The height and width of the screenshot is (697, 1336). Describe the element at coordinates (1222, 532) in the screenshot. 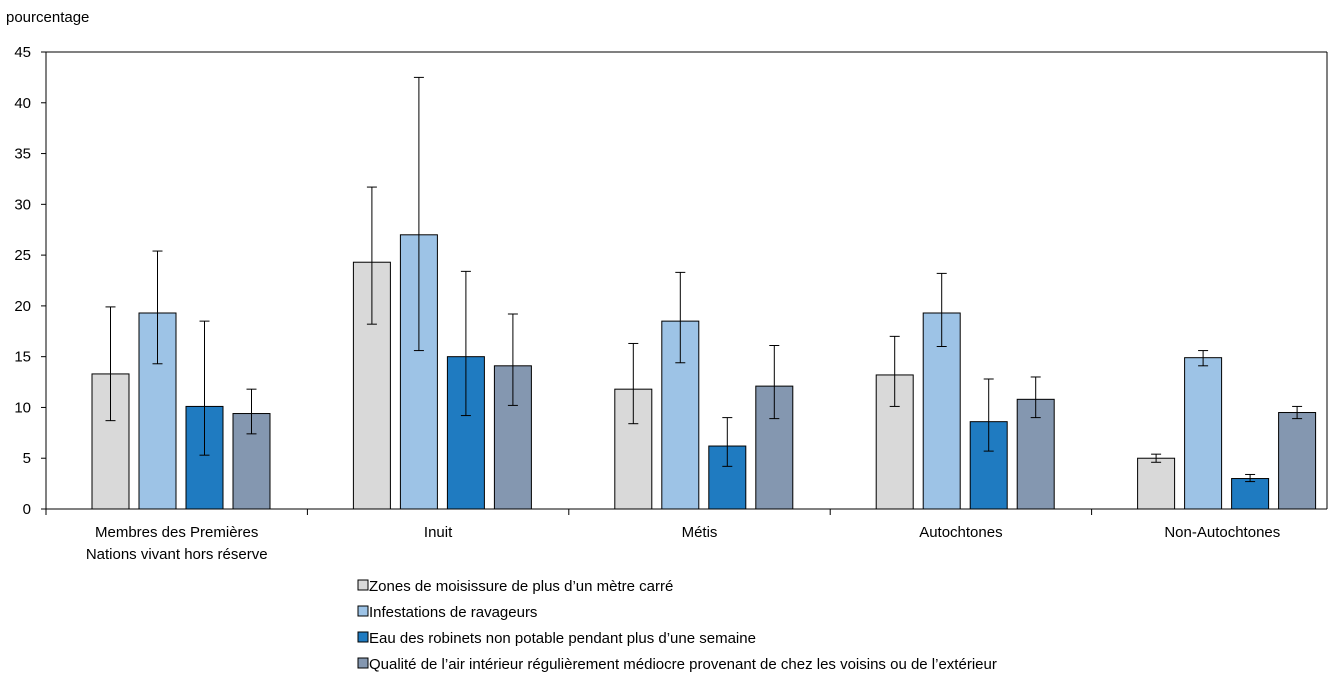

I see `x-tick-label: Non-Autochtones` at that location.